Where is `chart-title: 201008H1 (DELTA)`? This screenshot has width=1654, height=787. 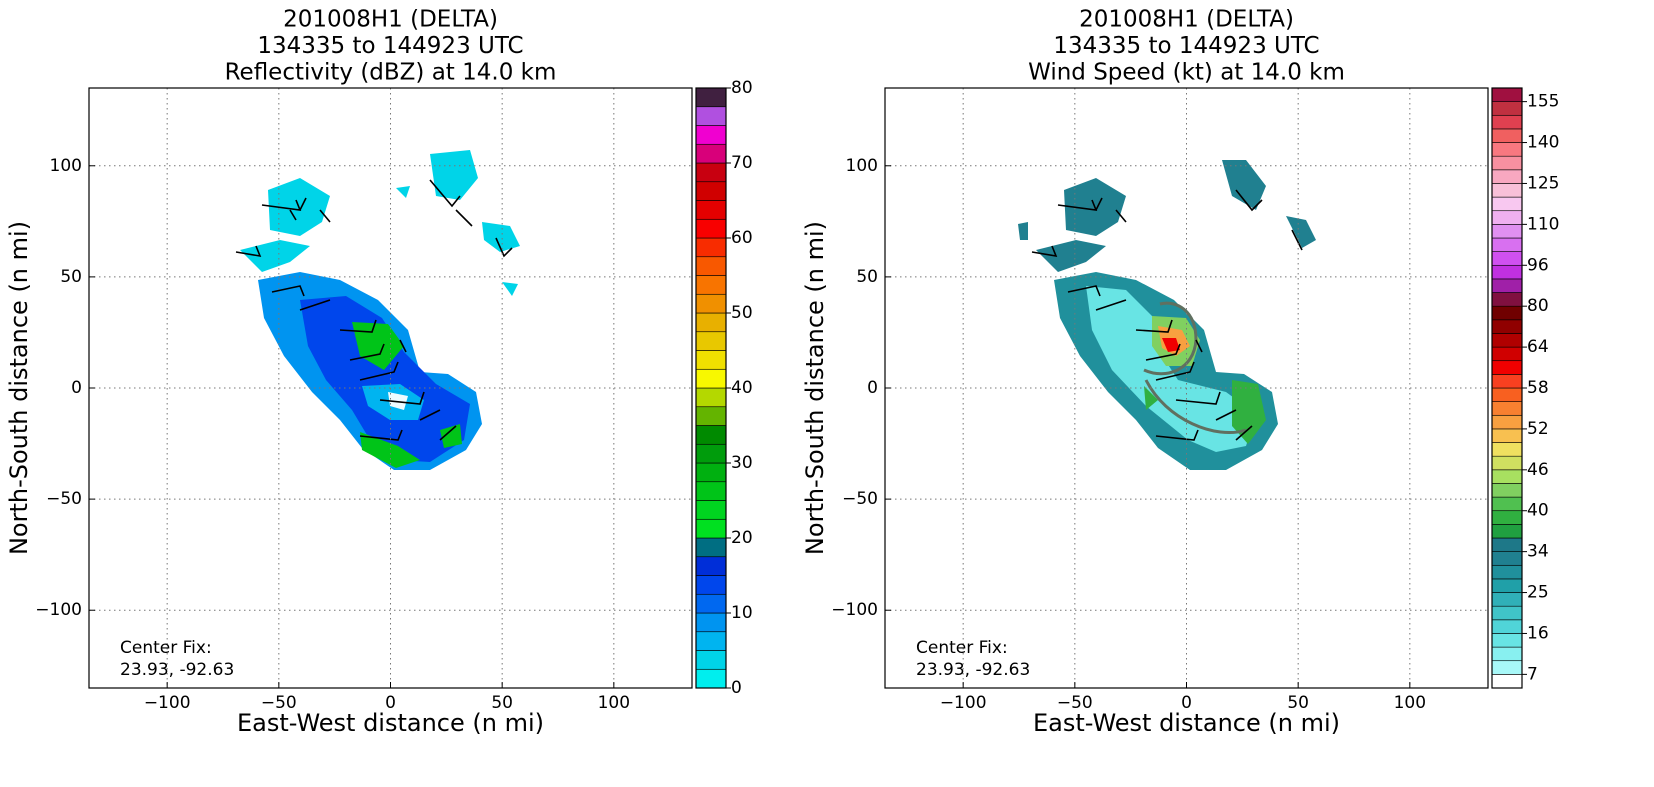
chart-title: 201008H1 (DELTA) is located at coordinates (390, 20).